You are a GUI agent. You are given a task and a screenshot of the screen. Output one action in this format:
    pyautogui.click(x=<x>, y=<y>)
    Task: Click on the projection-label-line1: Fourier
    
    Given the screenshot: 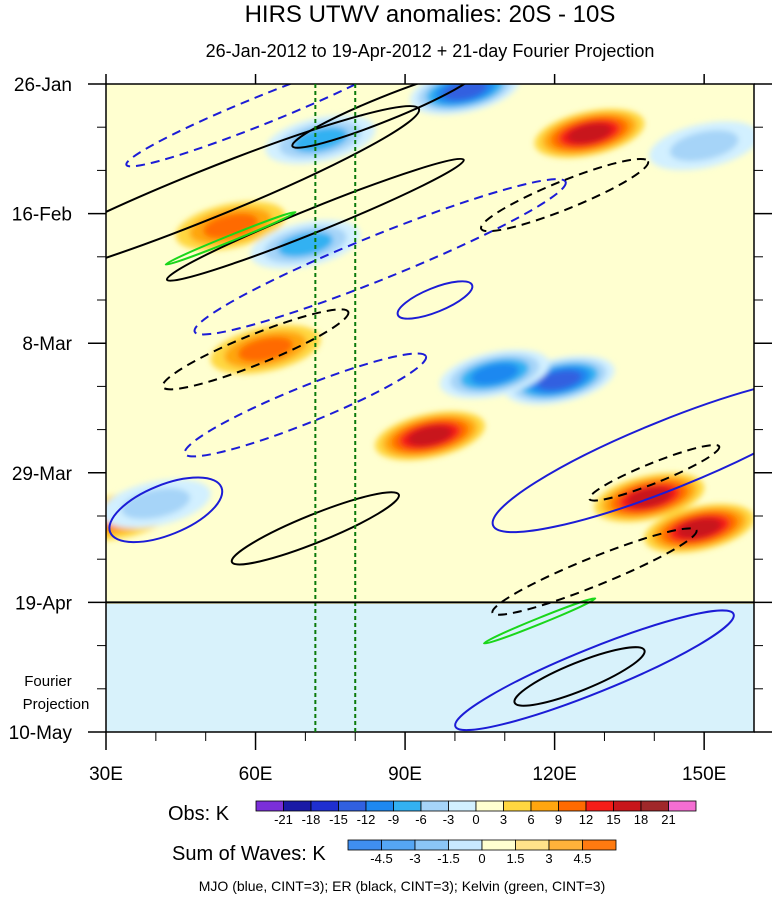 What is the action you would take?
    pyautogui.click(x=48, y=681)
    